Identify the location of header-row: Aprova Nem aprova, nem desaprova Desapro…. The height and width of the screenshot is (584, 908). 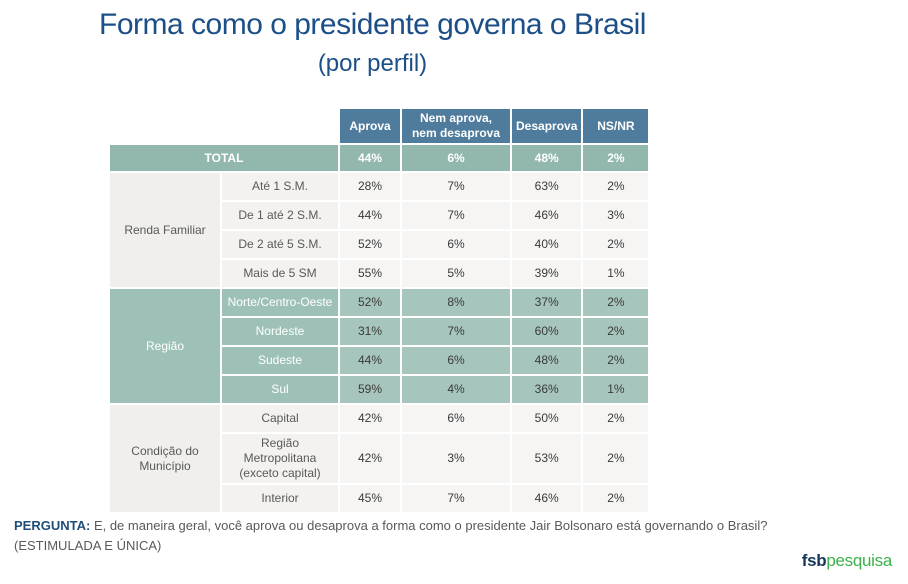
(379, 126).